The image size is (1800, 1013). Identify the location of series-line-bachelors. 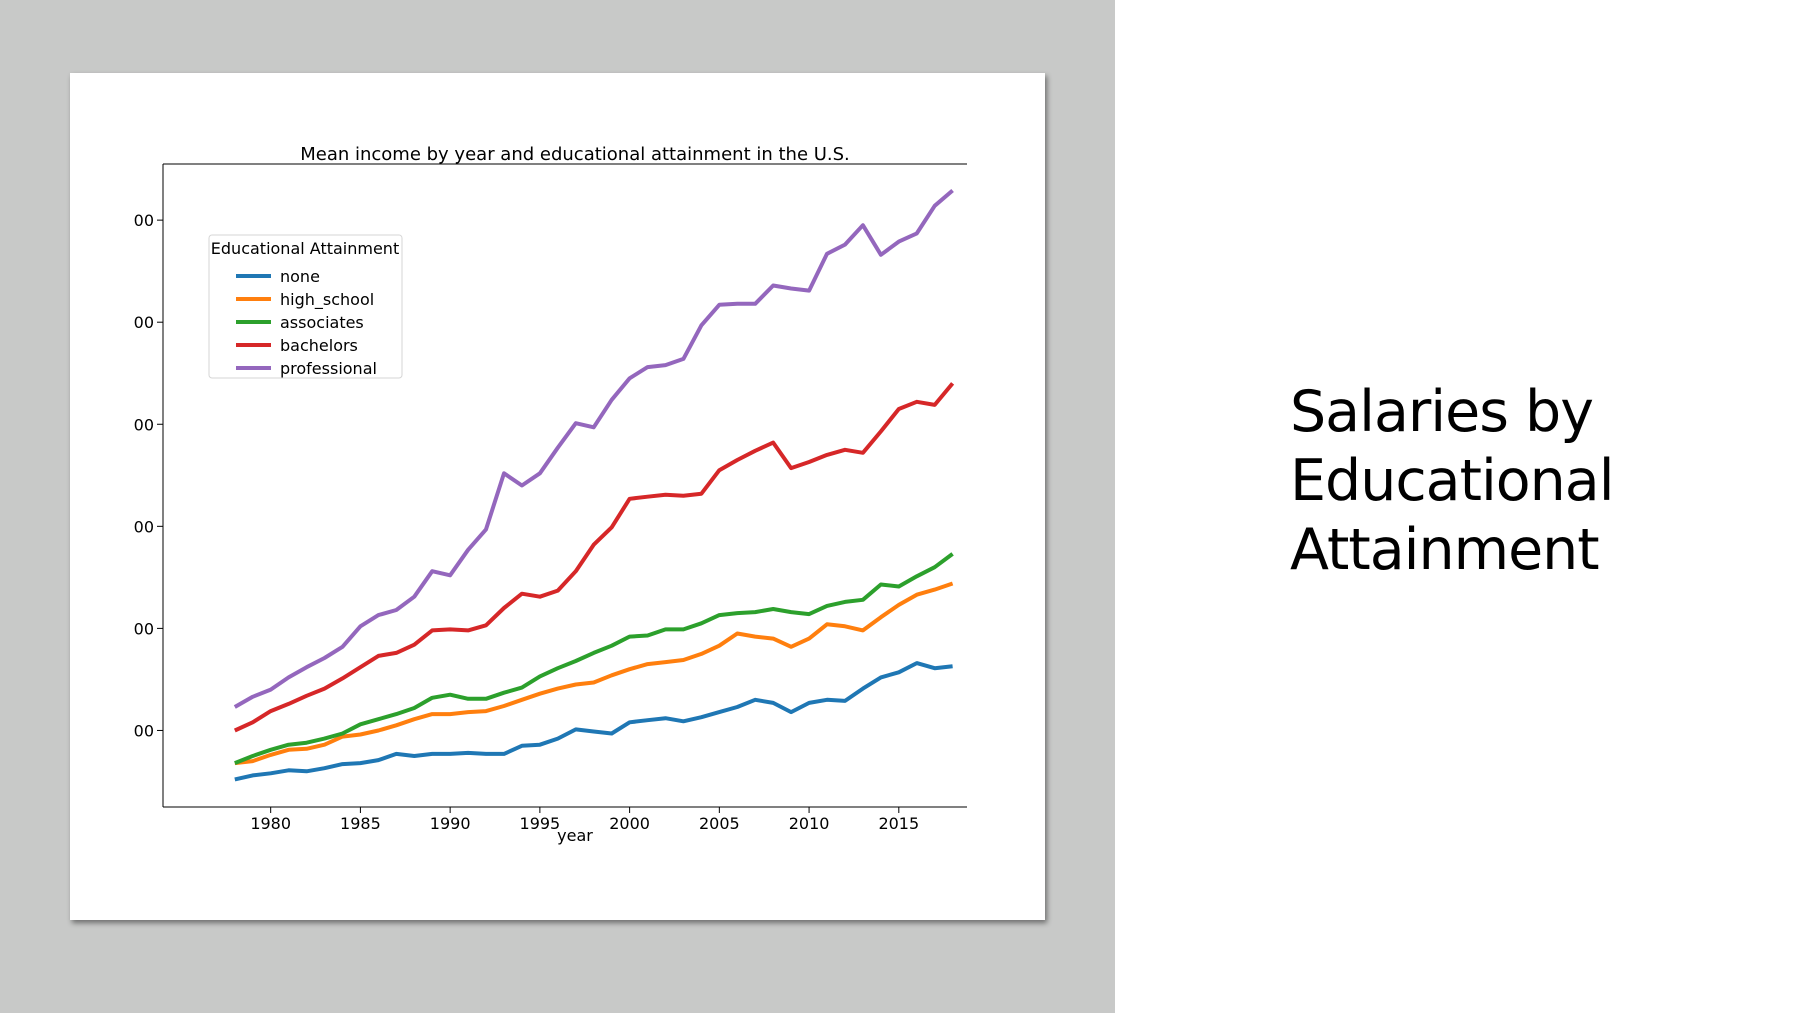
(594, 557).